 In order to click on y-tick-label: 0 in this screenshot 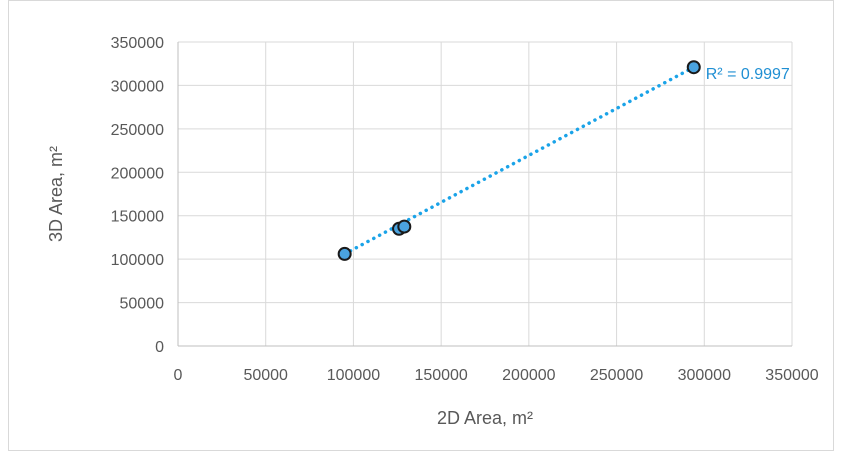, I will do `click(159, 347)`.